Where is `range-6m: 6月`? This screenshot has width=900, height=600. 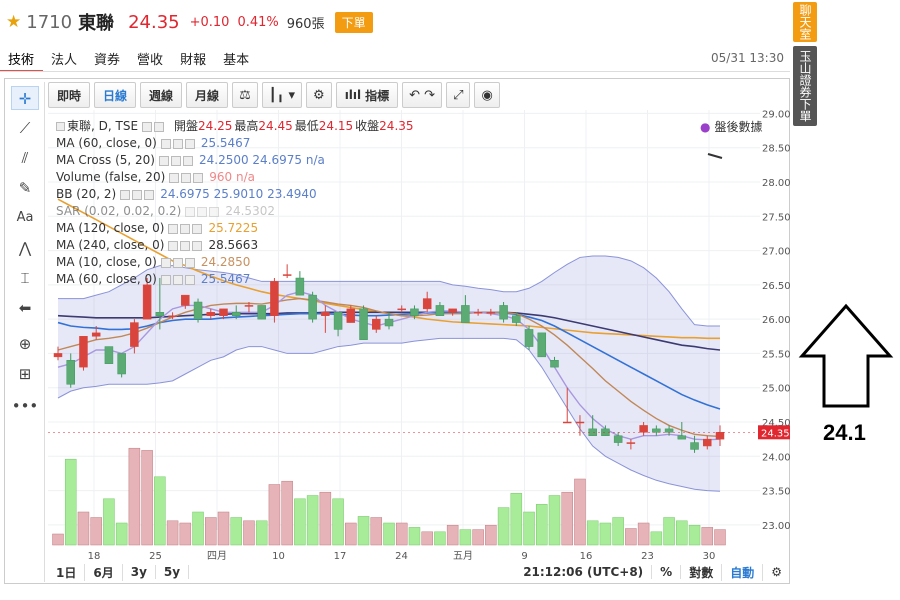
range-6m: 6月 is located at coordinates (104, 572).